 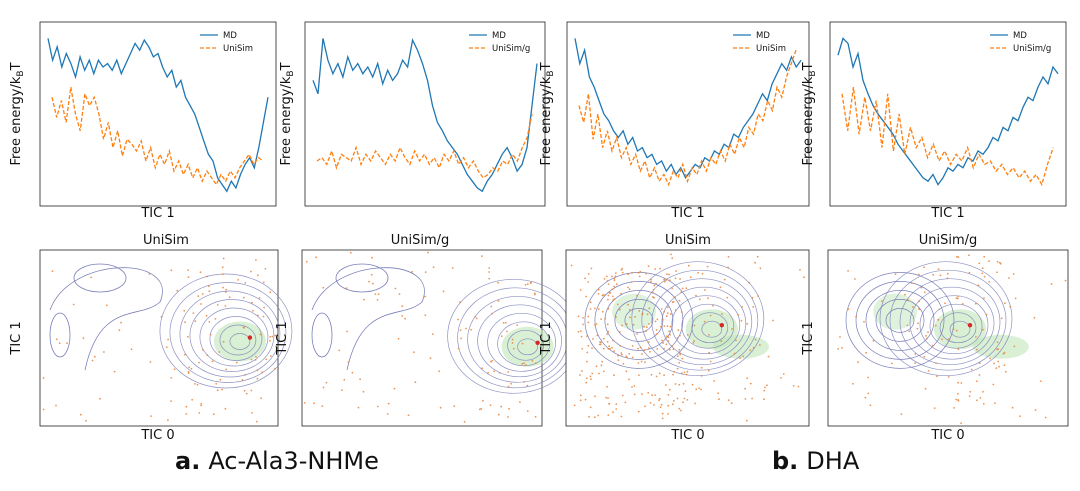 What do you see at coordinates (785, 461) in the screenshot?
I see `caption-b-letter: b.` at bounding box center [785, 461].